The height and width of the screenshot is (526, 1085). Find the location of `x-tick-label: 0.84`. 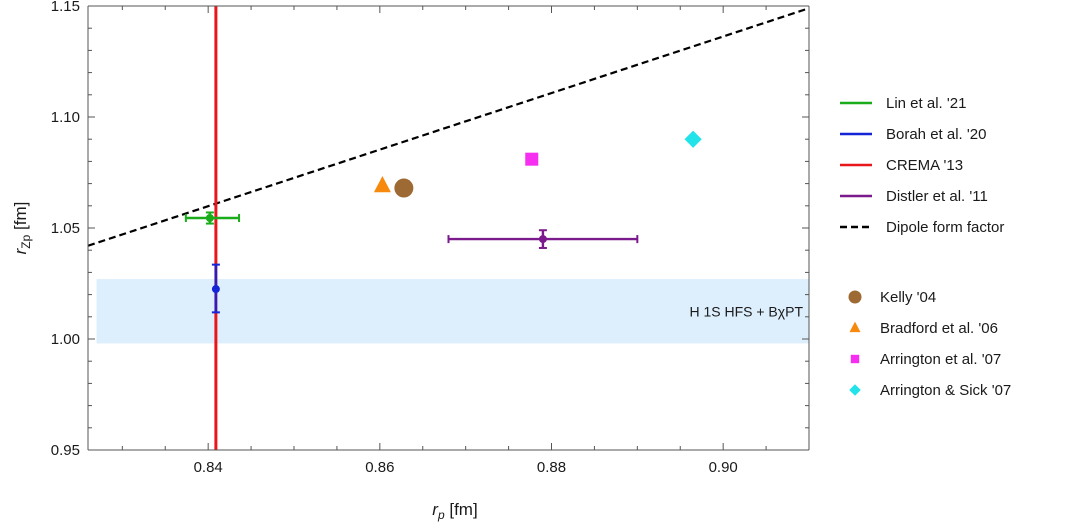

x-tick-label: 0.84 is located at coordinates (208, 467).